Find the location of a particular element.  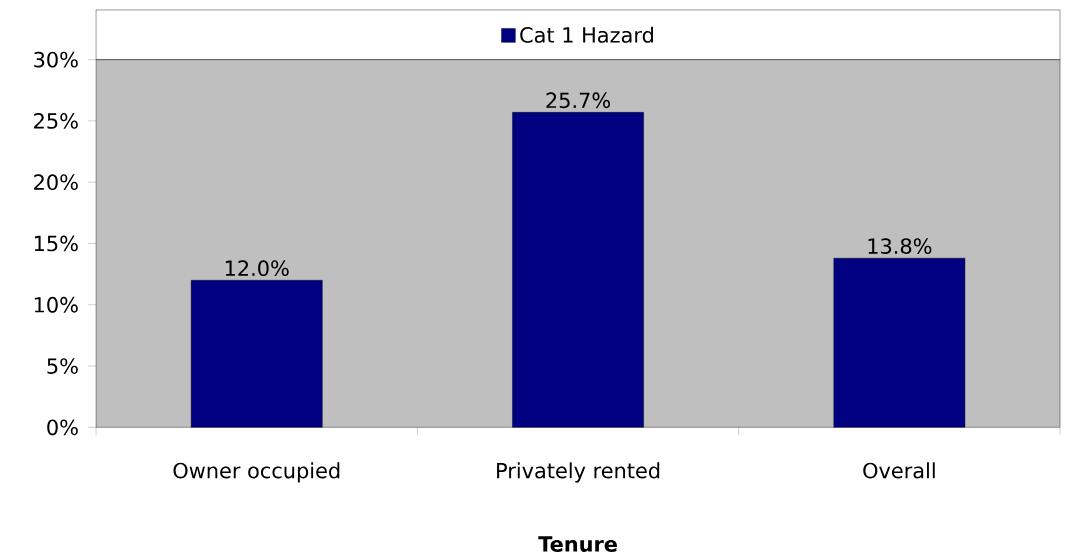

x-tick-label: Privately rented is located at coordinates (578, 472).